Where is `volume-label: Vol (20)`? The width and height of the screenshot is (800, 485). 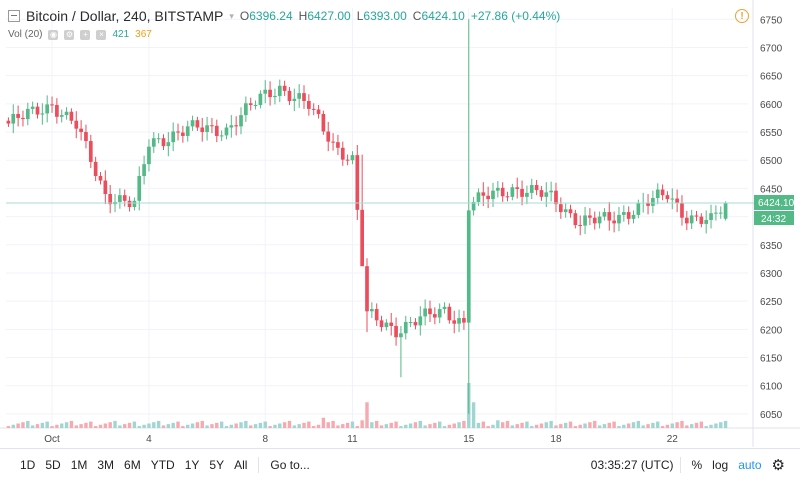
volume-label: Vol (20) is located at coordinates (25, 34).